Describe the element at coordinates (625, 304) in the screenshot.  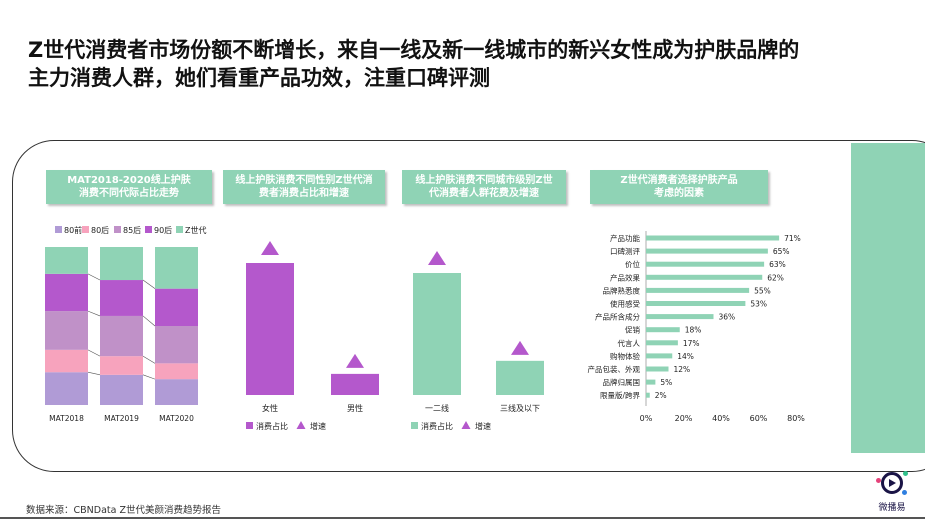
I see `category-label: 使用感受` at that location.